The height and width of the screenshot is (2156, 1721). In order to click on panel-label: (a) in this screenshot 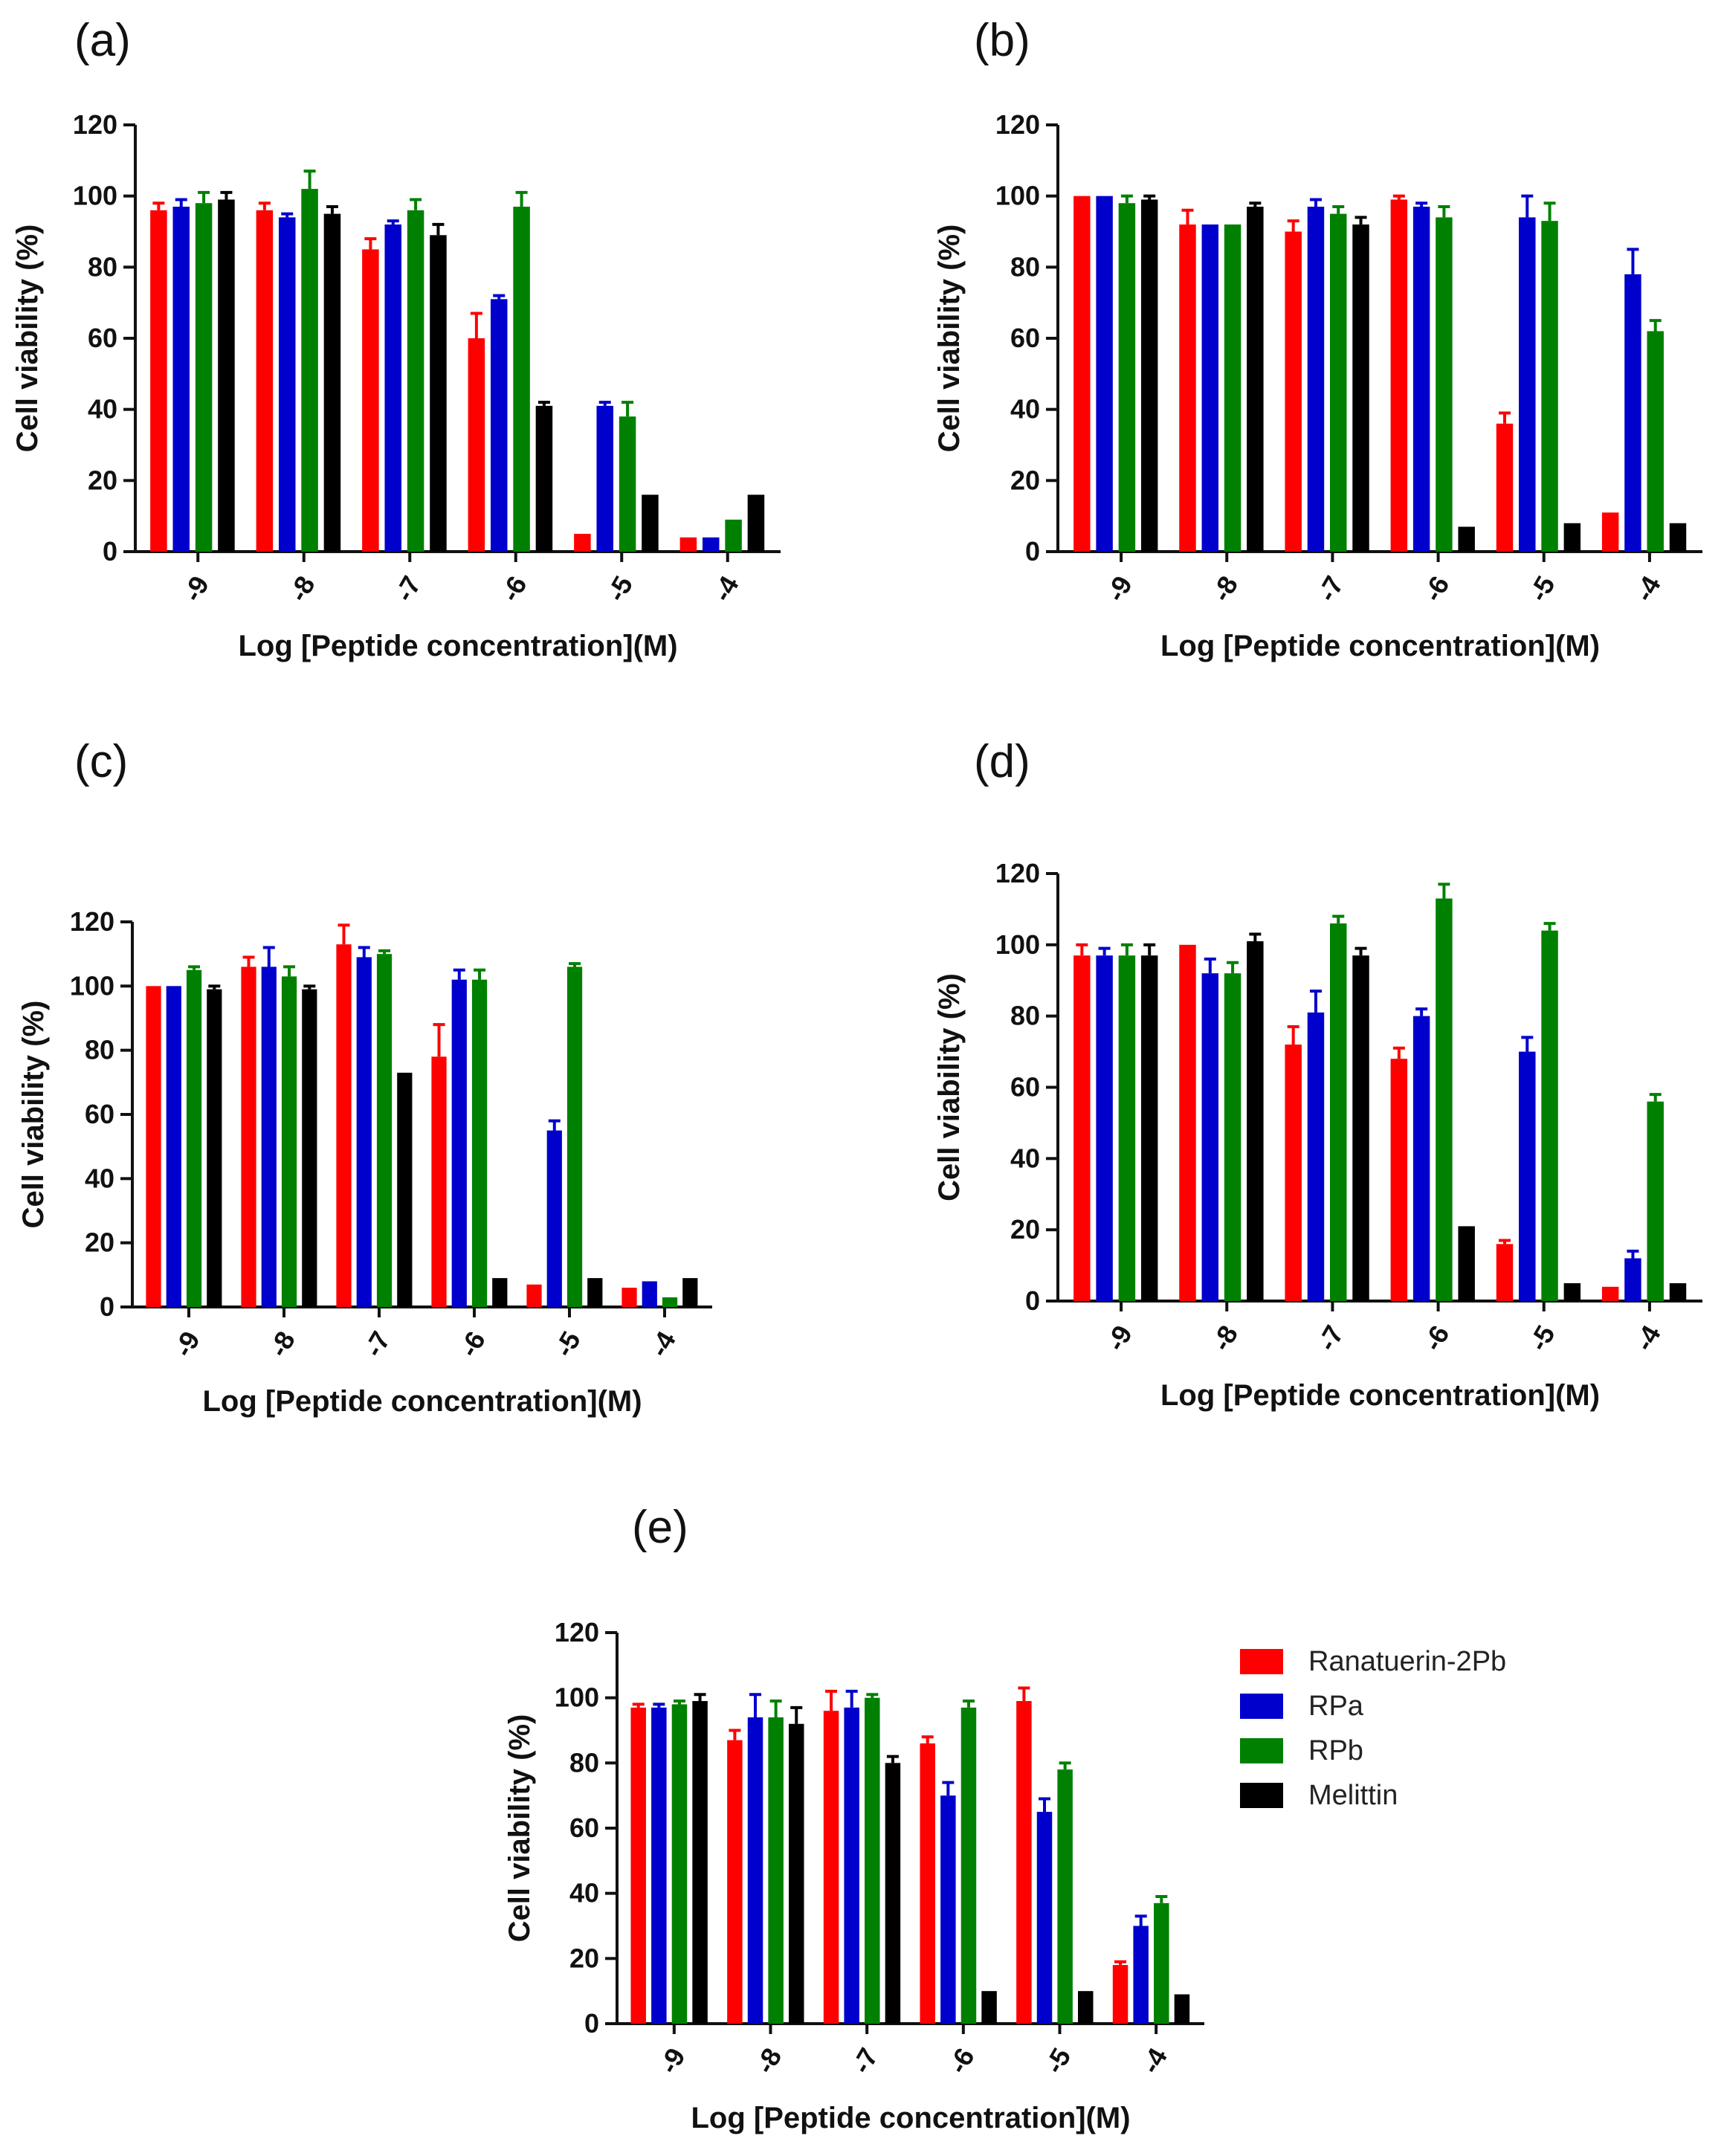, I will do `click(103, 40)`.